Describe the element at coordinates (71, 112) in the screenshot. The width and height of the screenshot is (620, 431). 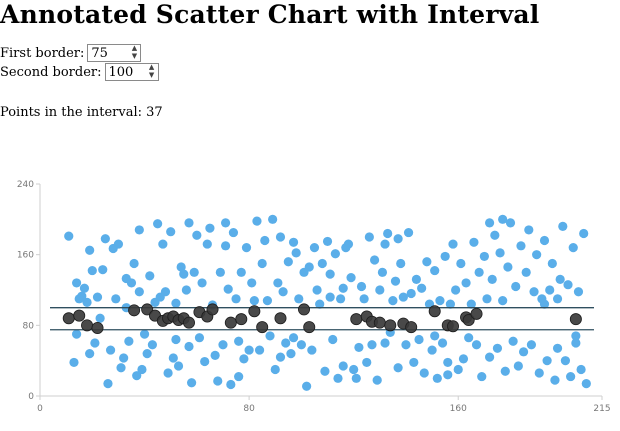
I see `interval-count-label: Points in the interval:` at that location.